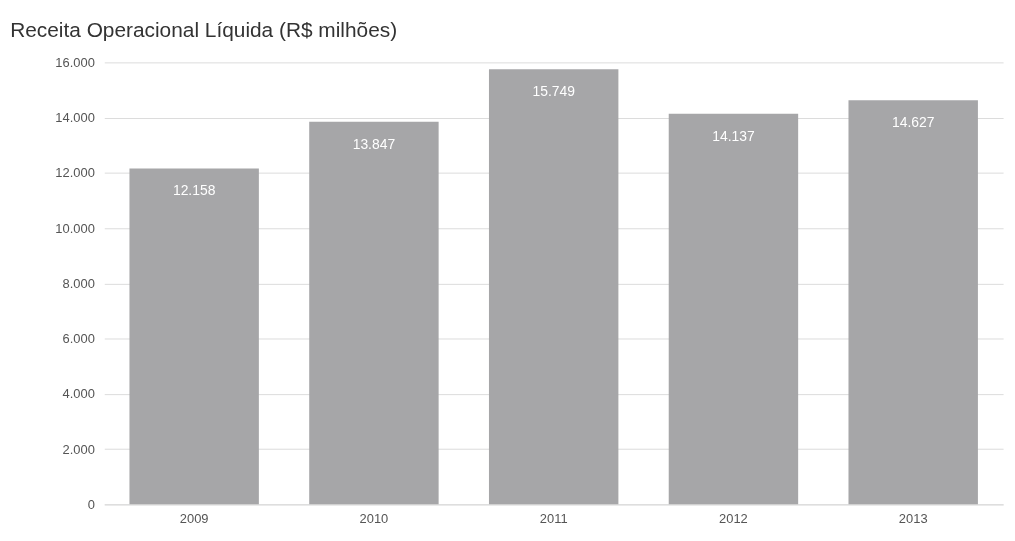  What do you see at coordinates (75, 173) in the screenshot?
I see `y-tick-label: 12.000` at bounding box center [75, 173].